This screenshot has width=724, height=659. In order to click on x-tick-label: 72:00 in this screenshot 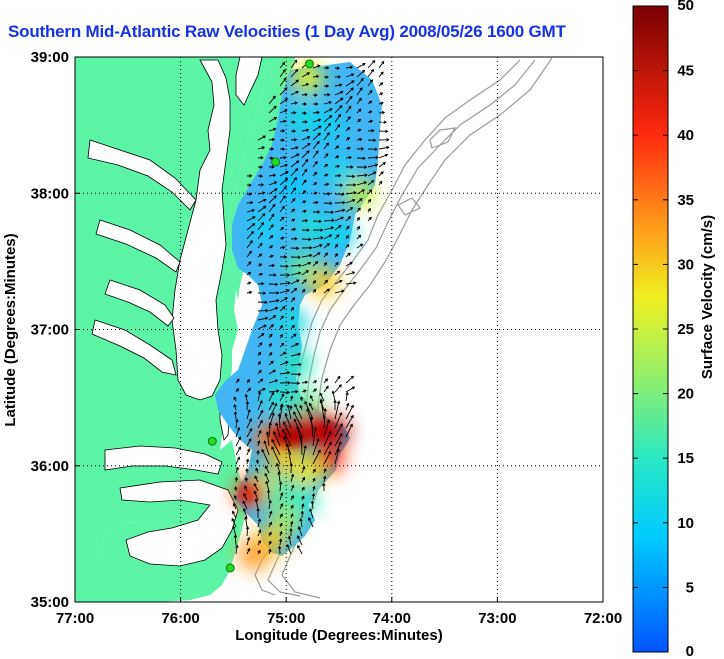, I will do `click(603, 618)`.